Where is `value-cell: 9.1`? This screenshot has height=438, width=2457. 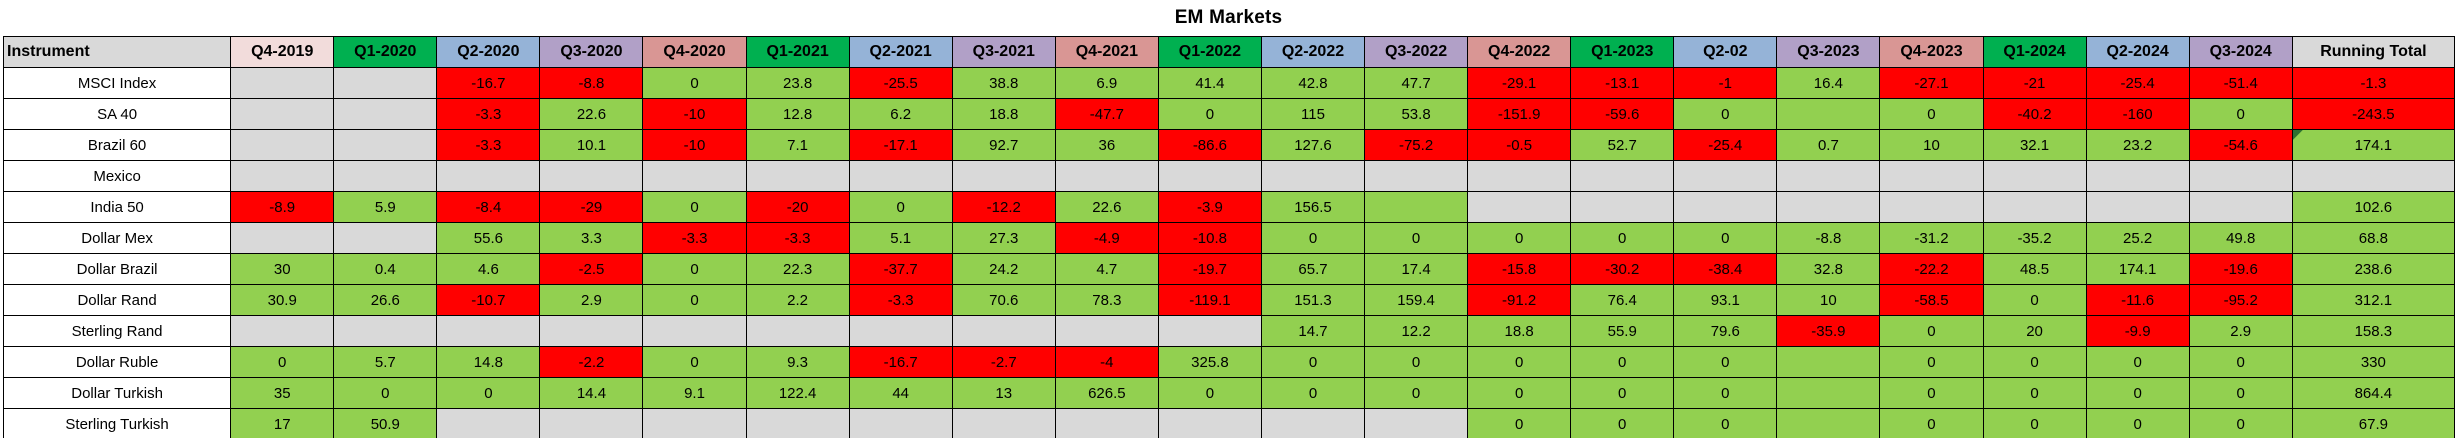
value-cell: 9.1 is located at coordinates (694, 393).